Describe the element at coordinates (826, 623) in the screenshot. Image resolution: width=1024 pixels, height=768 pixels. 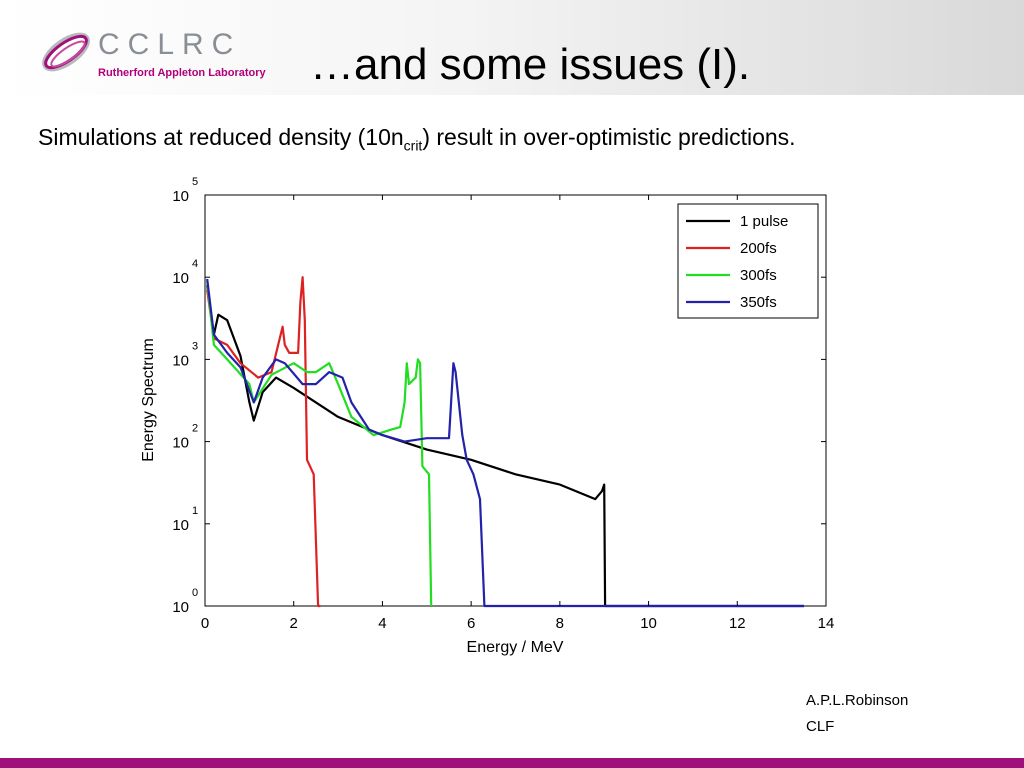
I see `x-tick-label: 14` at that location.